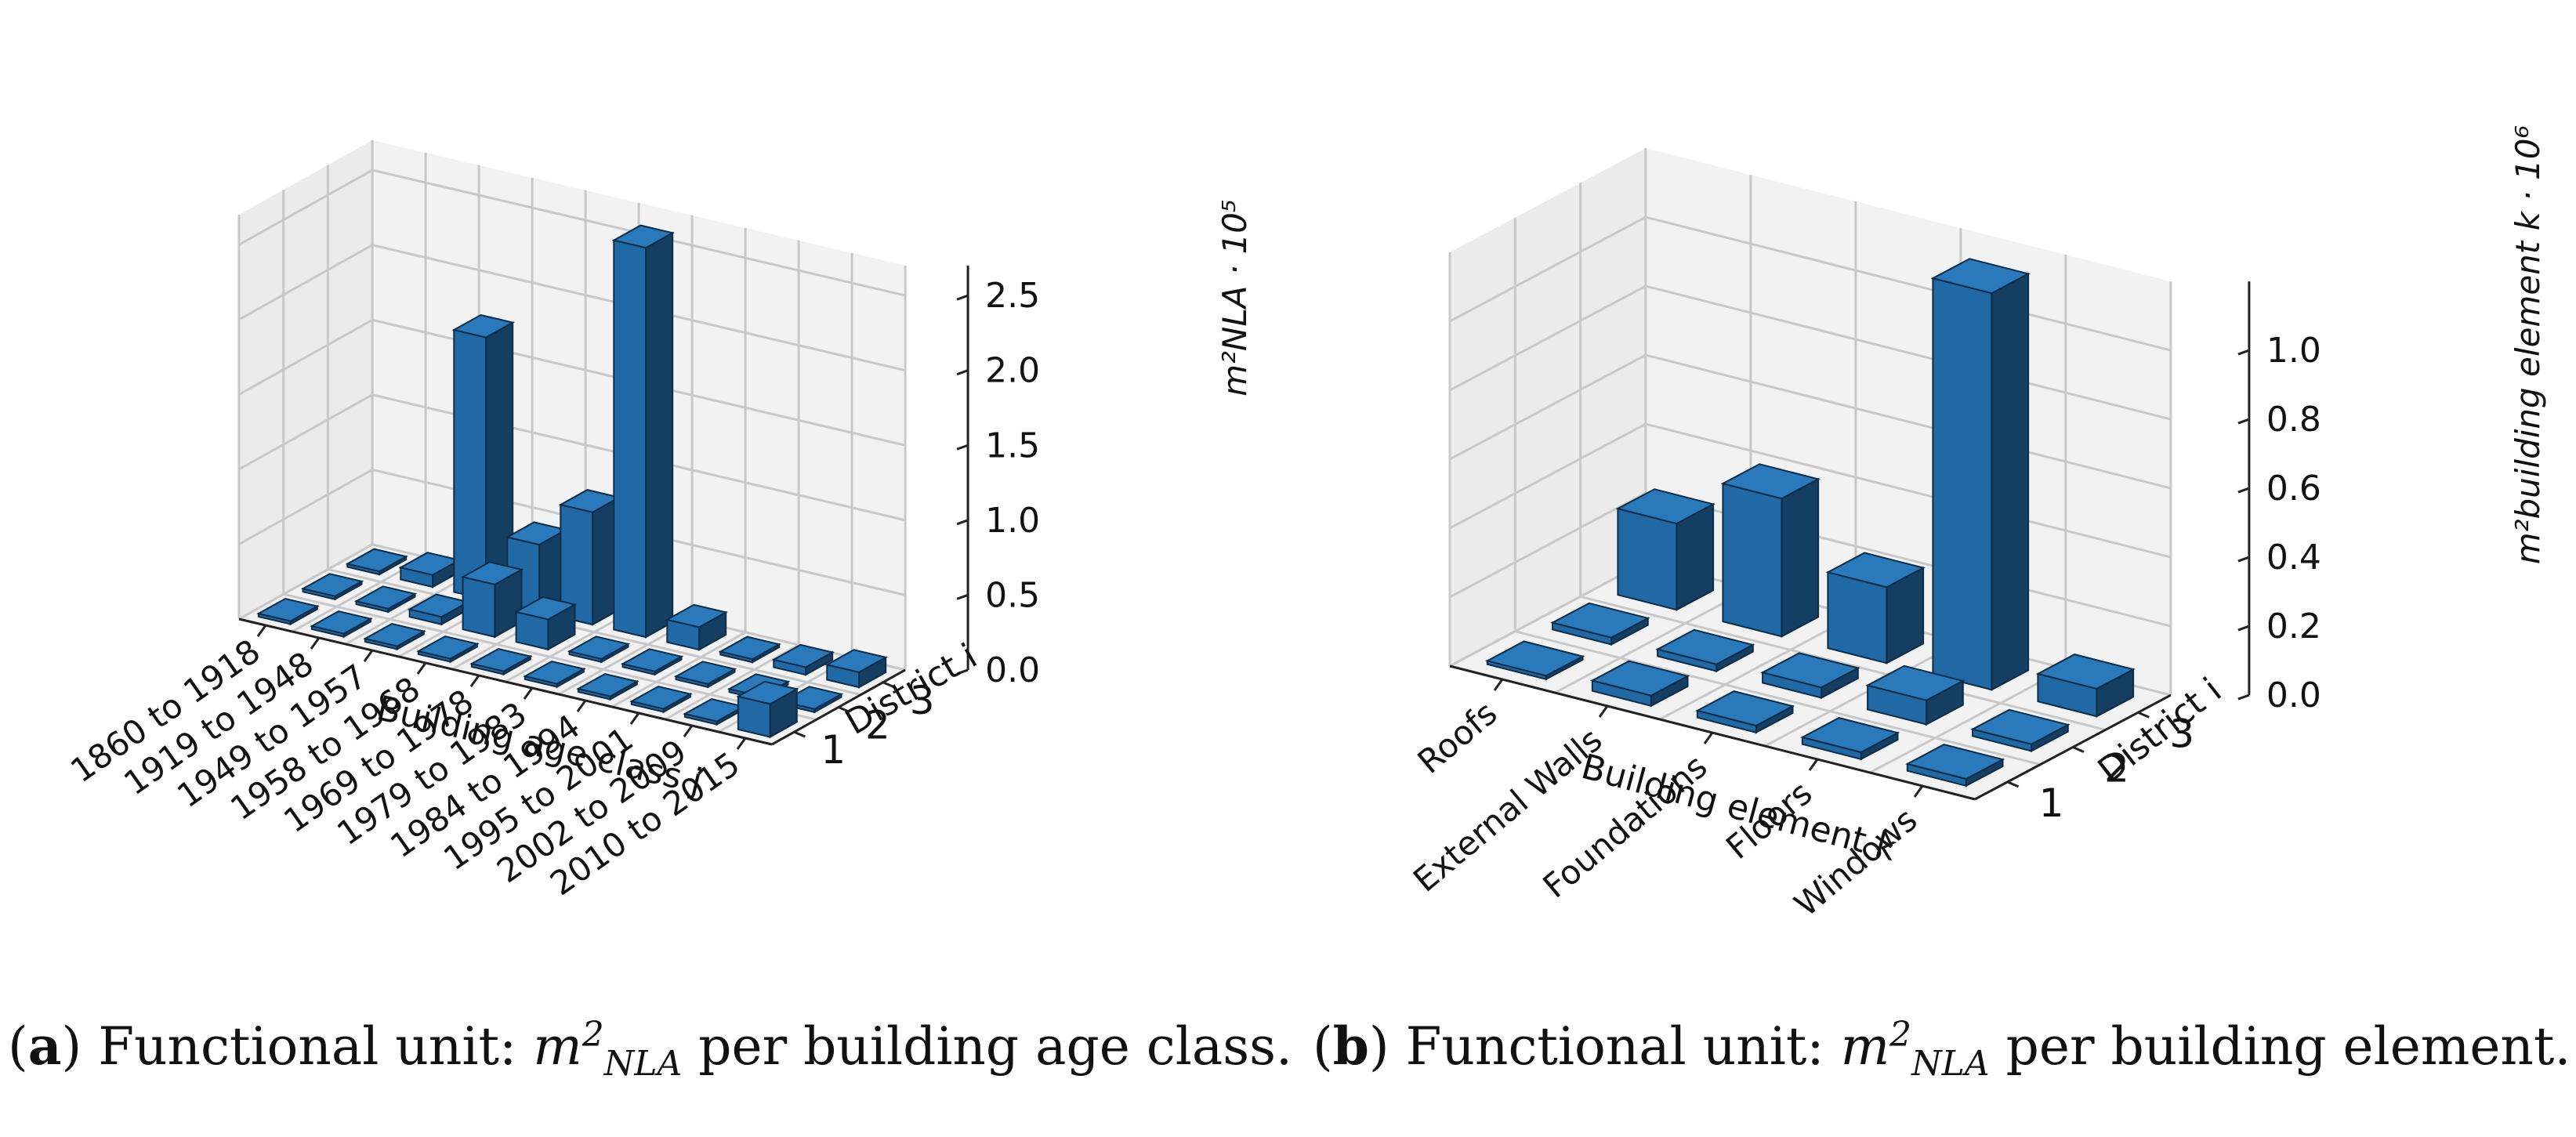  Describe the element at coordinates (557, 1046) in the screenshot. I see `caption-a-unit: m` at that location.